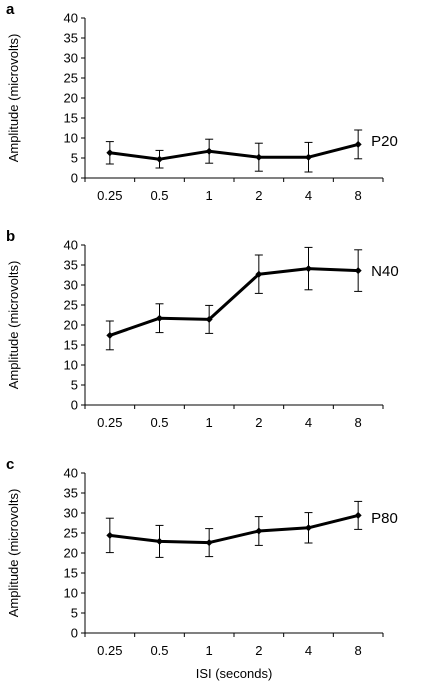 This screenshot has width=423, height=685. I want to click on series-label: P20, so click(384, 141).